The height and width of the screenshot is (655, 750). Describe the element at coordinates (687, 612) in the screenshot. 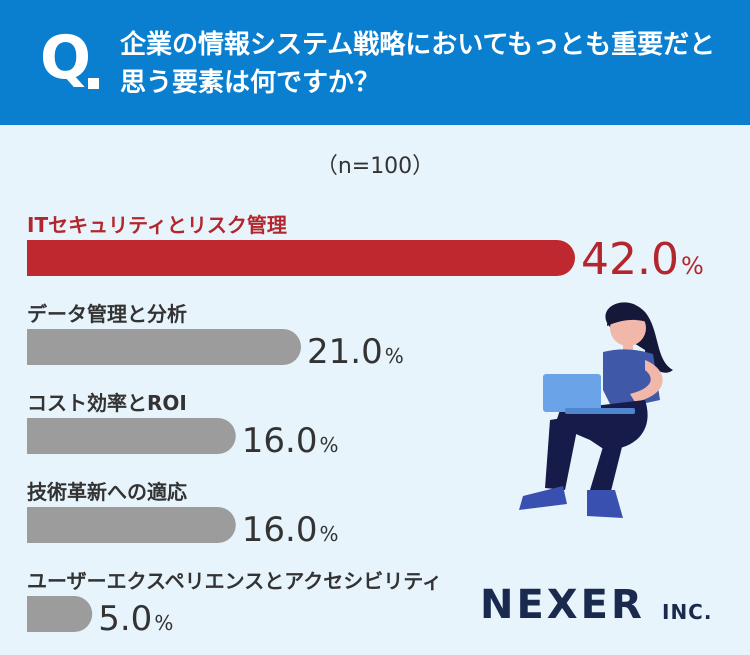

I see `nexer-logo-suffix: INC.` at that location.